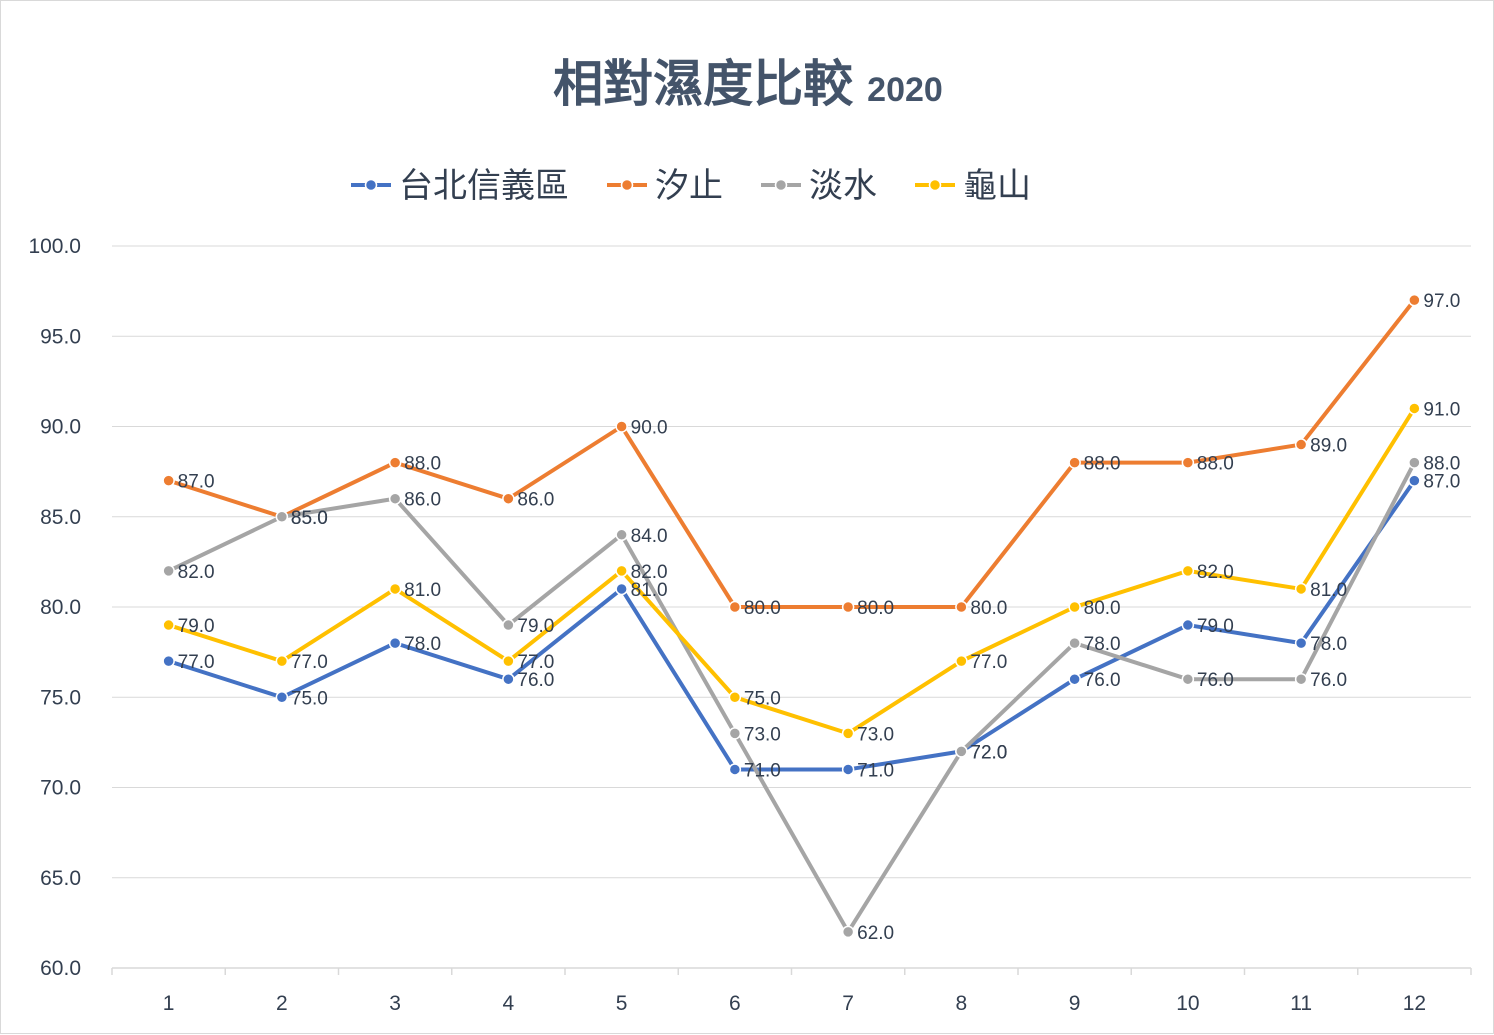  What do you see at coordinates (535, 626) in the screenshot?
I see `data-label: 79.0` at bounding box center [535, 626].